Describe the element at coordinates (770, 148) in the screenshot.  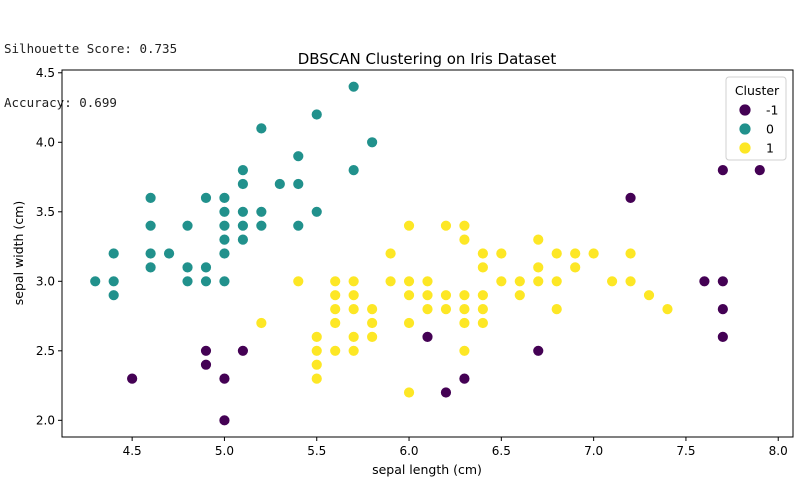
I see `legend-entry-label: 1` at that location.